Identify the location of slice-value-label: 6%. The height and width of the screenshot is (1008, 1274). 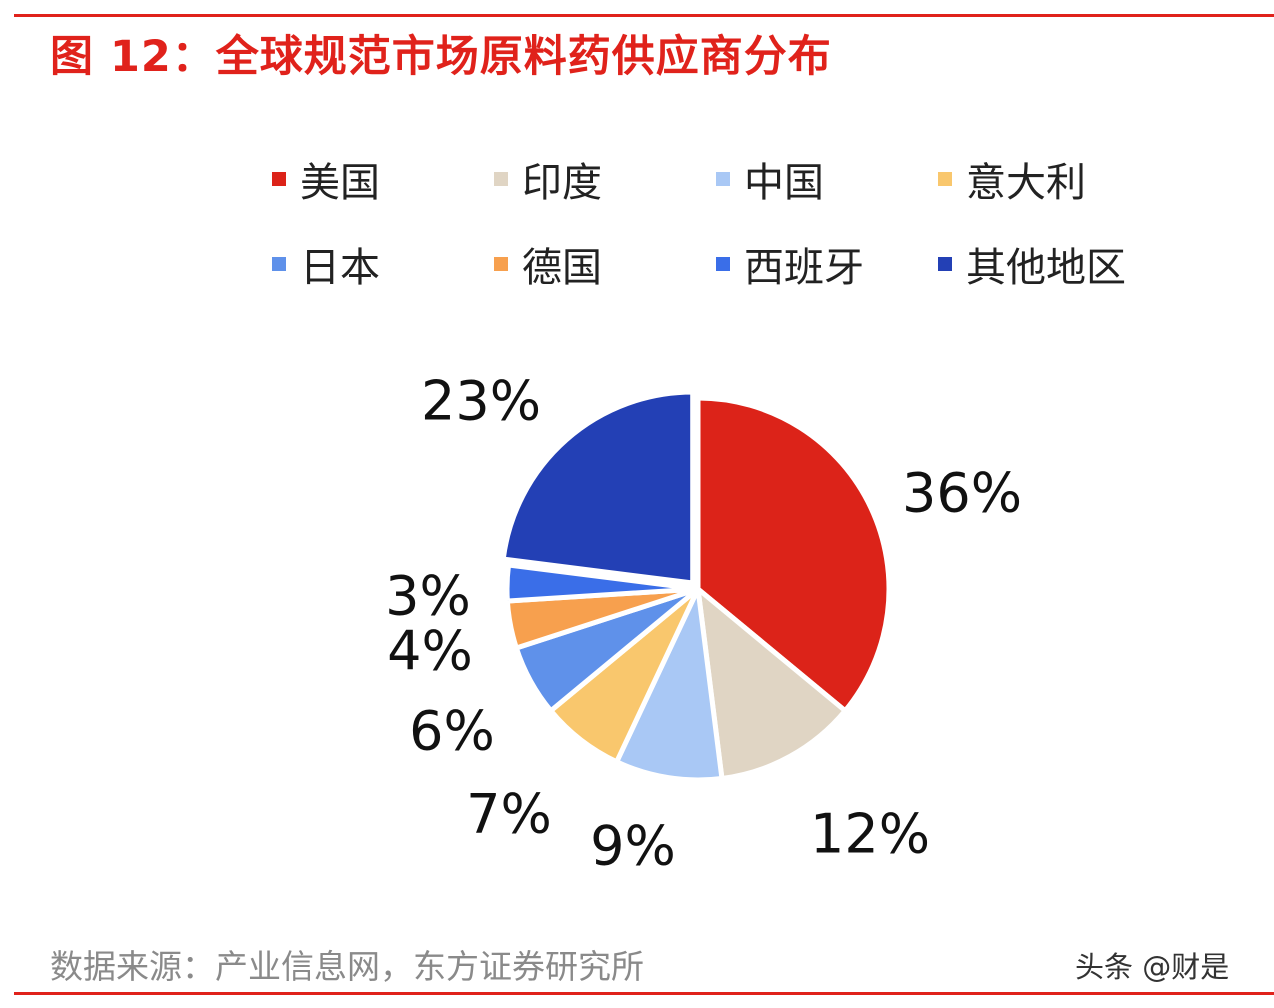
(452, 731).